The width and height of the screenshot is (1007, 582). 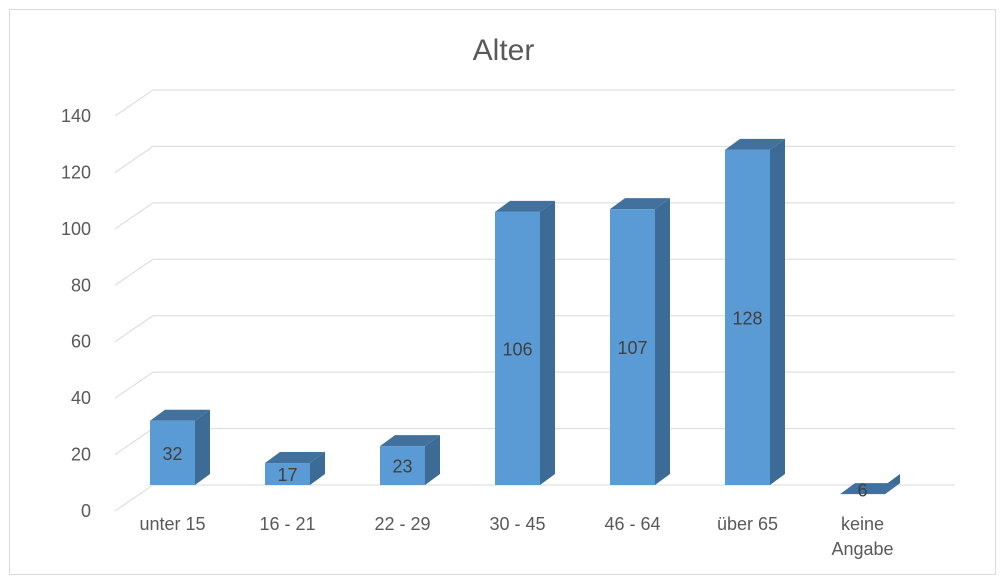 What do you see at coordinates (76, 229) in the screenshot?
I see `y-tick-label: 100` at bounding box center [76, 229].